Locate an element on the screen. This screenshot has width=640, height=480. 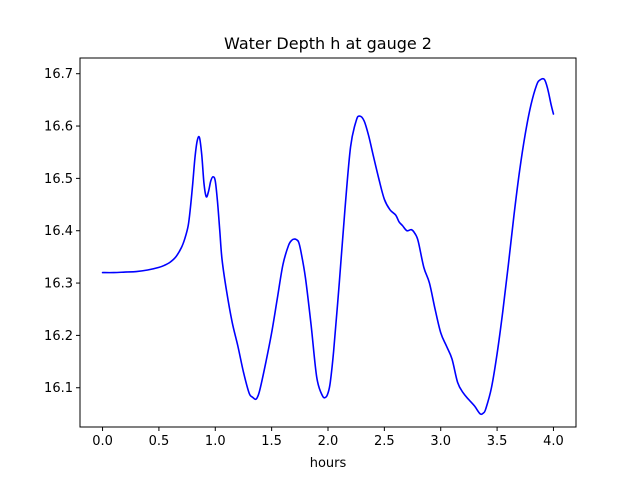
x-tick-label: 4.0 is located at coordinates (553, 441).